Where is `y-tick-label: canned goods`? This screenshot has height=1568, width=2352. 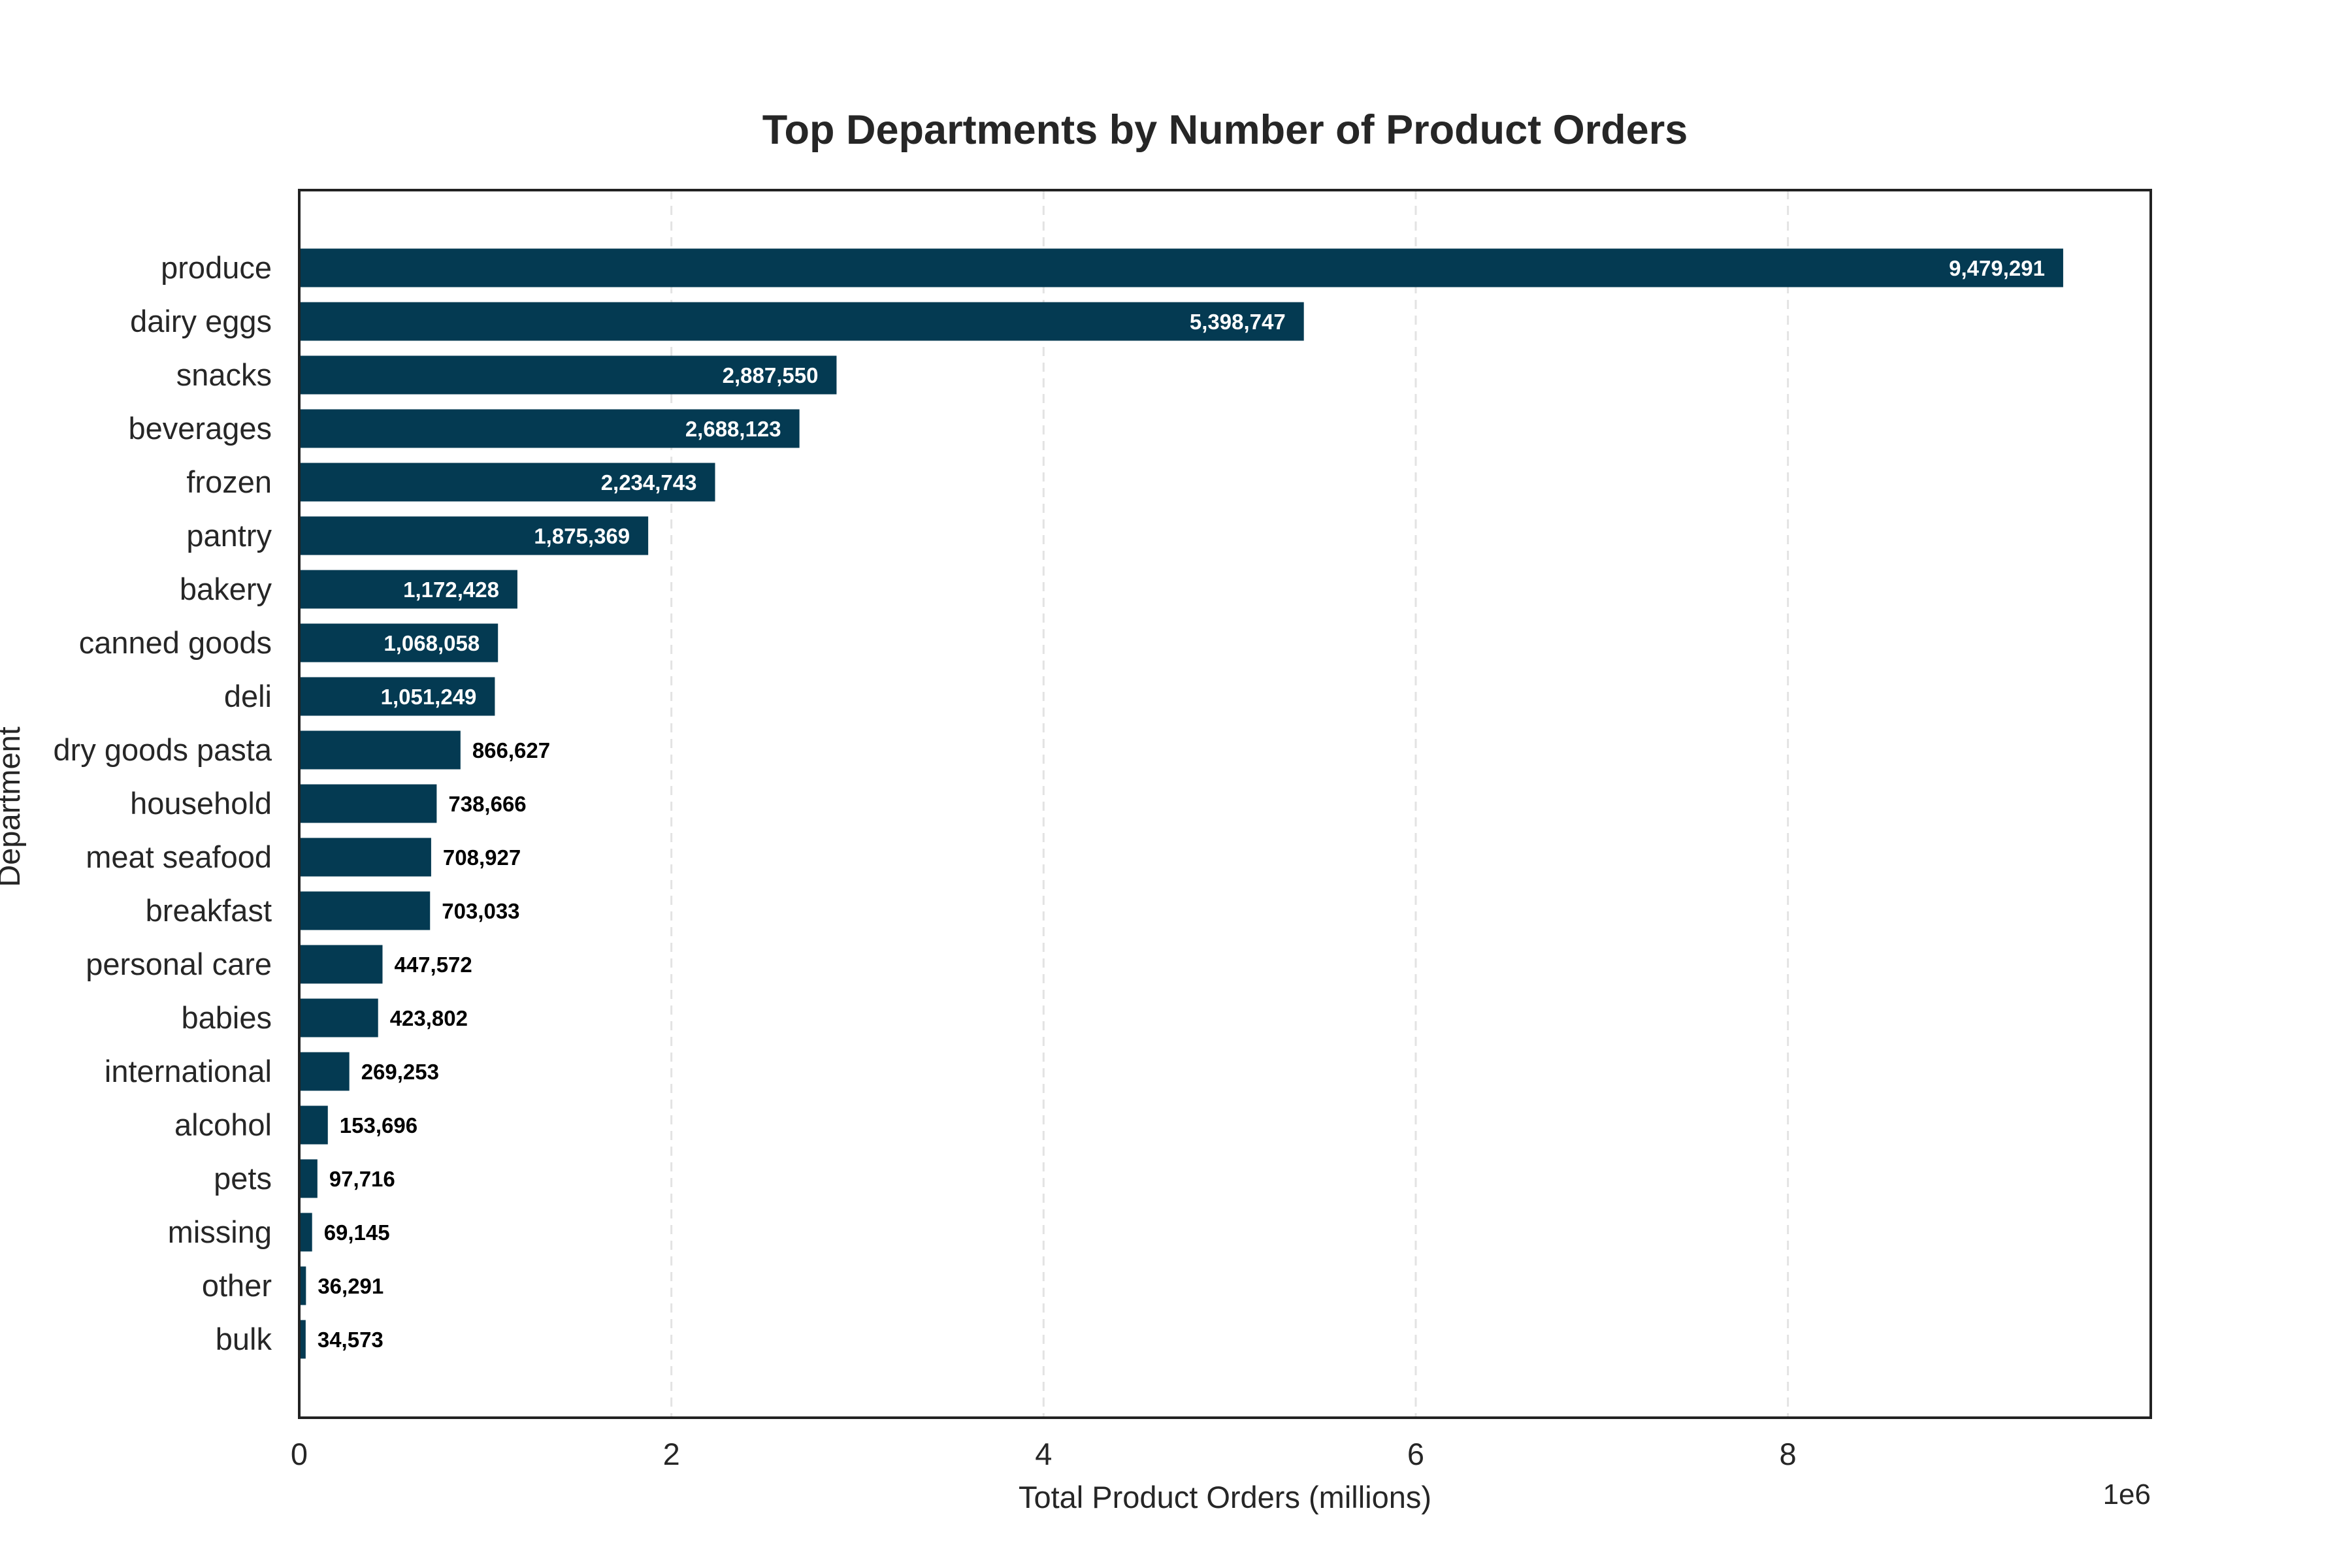
y-tick-label: canned goods is located at coordinates (175, 642).